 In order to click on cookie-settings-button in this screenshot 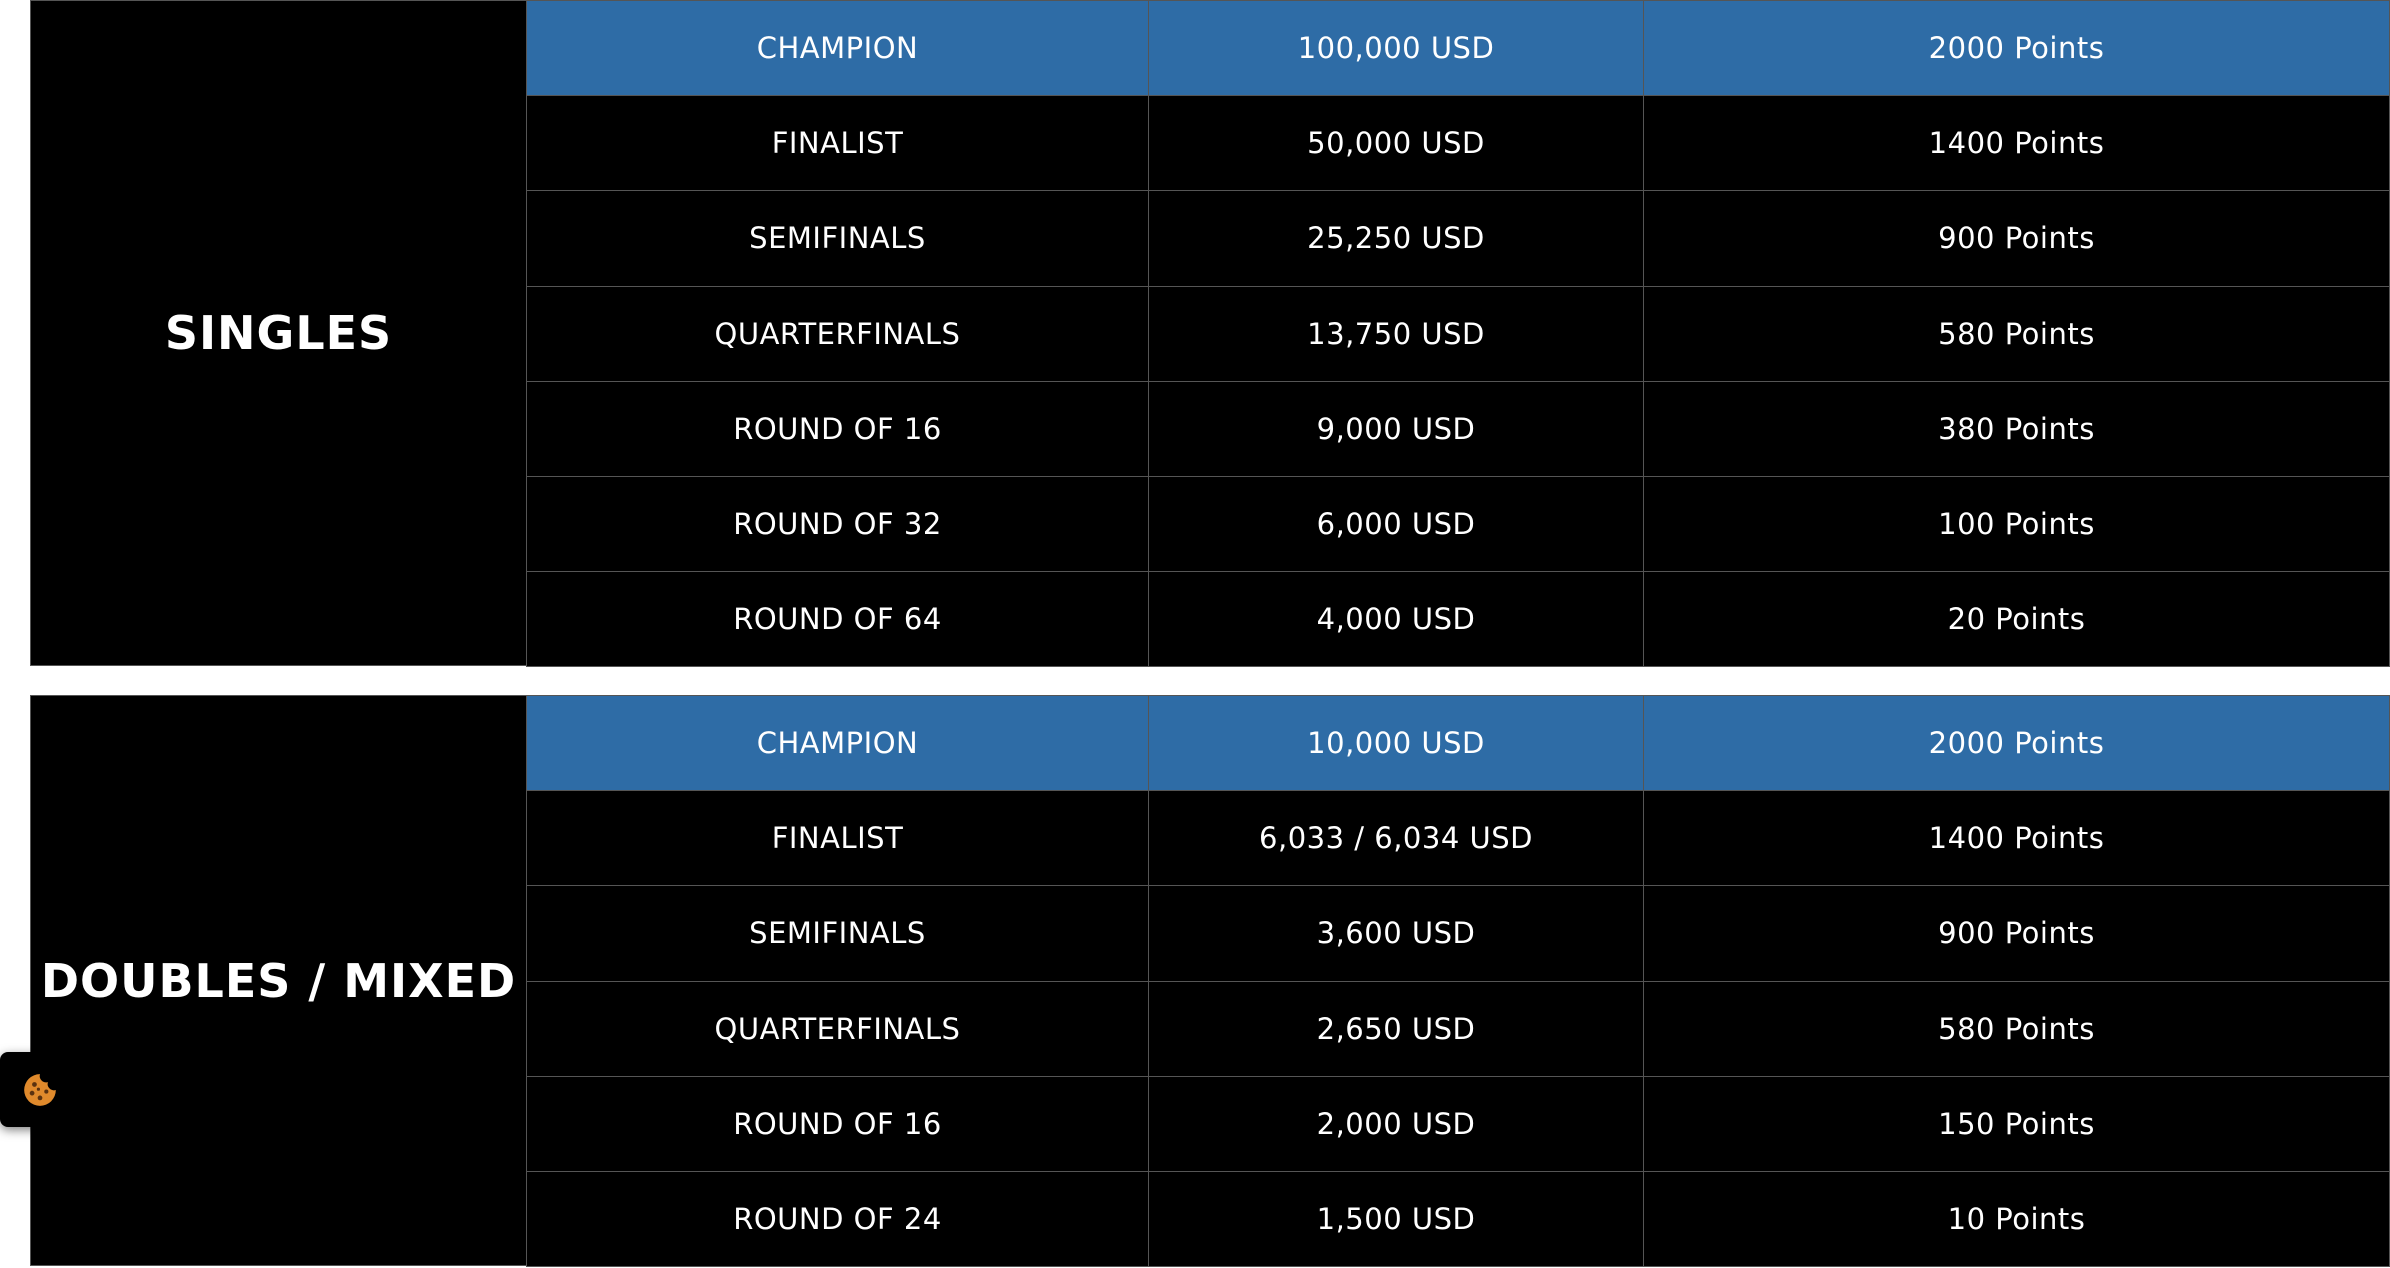, I will do `click(39, 1089)`.